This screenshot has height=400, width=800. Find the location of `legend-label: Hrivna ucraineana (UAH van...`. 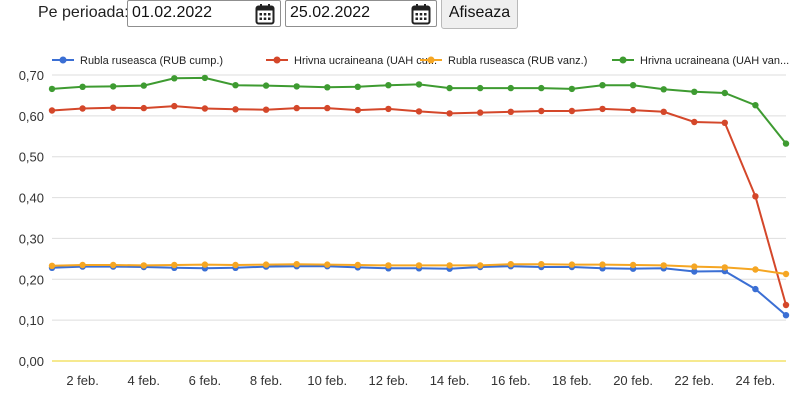

legend-label: Hrivna ucraineana (UAH van... is located at coordinates (714, 61).